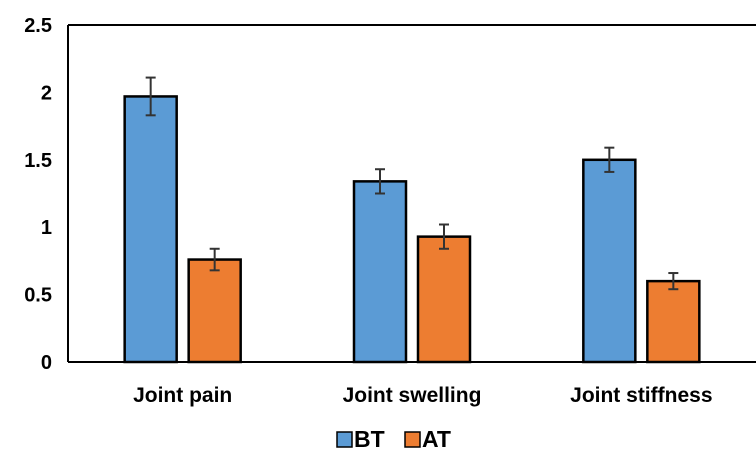  Describe the element at coordinates (641, 395) in the screenshot. I see `x-category-label: Joint stiffness` at that location.